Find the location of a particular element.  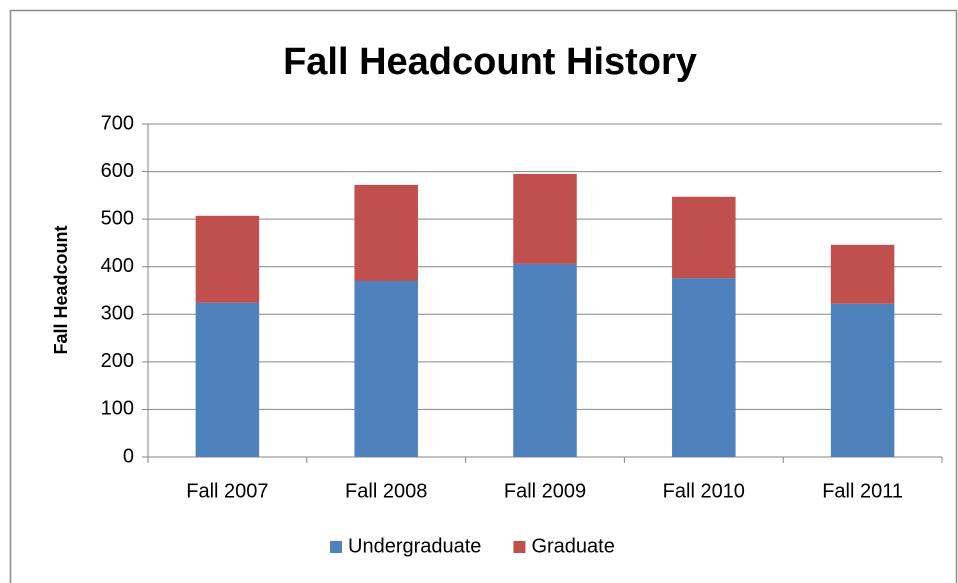

y-tick-label: 0 is located at coordinates (128, 456).